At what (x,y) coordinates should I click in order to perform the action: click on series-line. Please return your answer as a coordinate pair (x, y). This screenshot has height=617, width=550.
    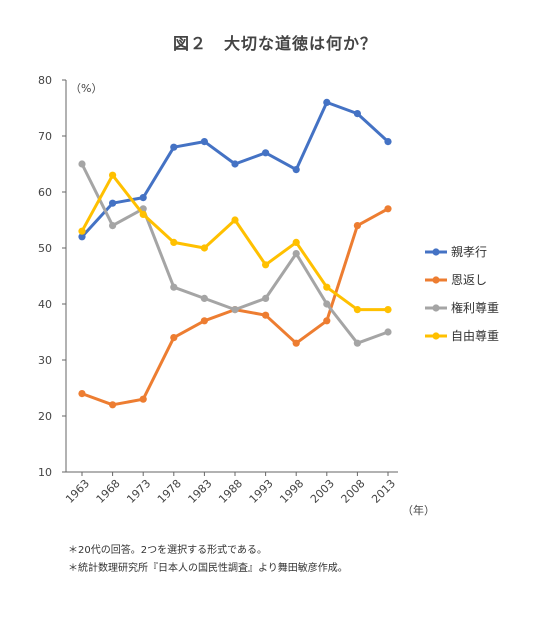
    Looking at the image, I should click on (235, 242).